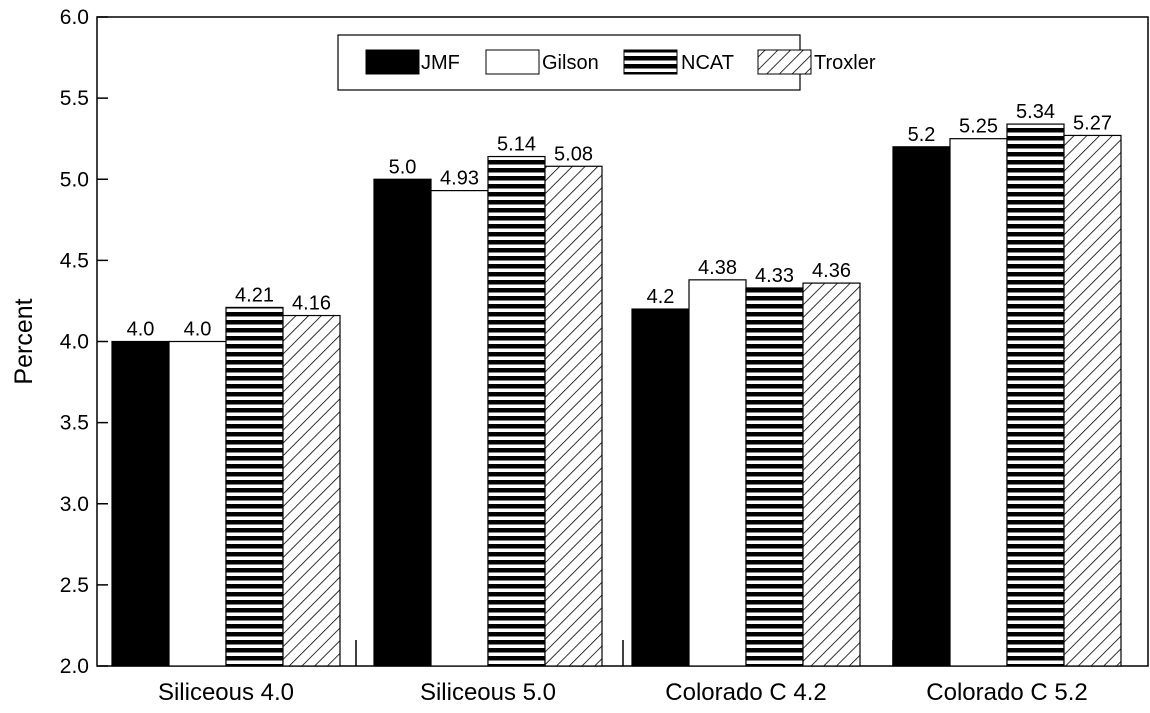  I want to click on bar-value-label: 5.2, so click(922, 135).